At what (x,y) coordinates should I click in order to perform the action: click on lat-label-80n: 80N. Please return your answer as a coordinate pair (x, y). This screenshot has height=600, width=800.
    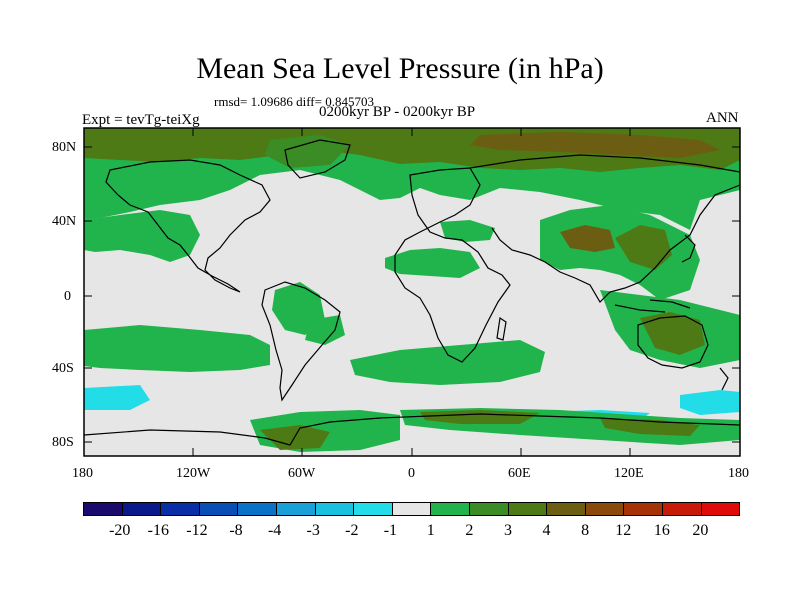
    Looking at the image, I should click on (64, 147).